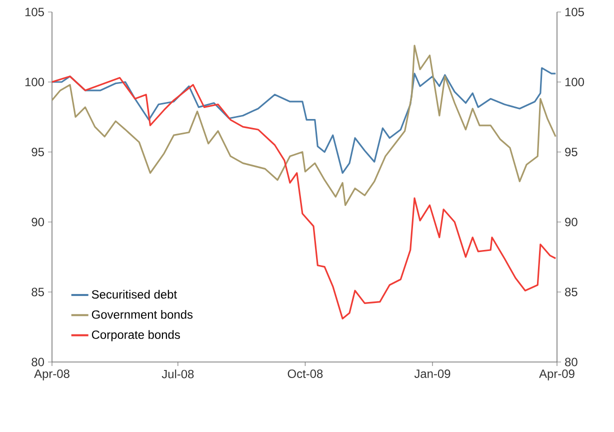 The width and height of the screenshot is (614, 432). I want to click on x-tick-label: Oct-08, so click(305, 374).